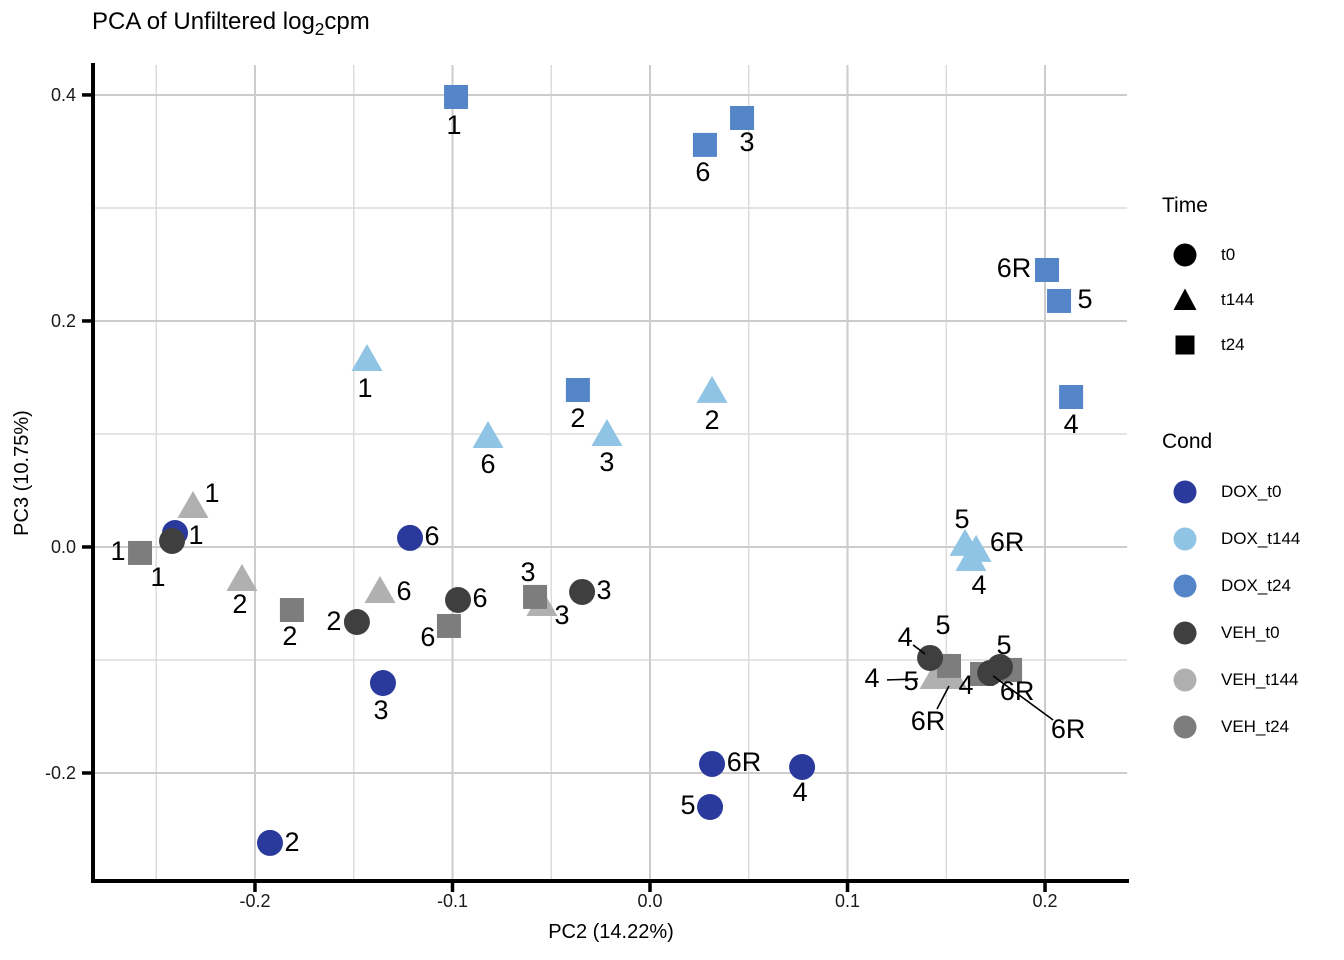 This screenshot has height=960, width=1344. I want to click on point-label-VEH_t24-6R: 6R, so click(1017, 691).